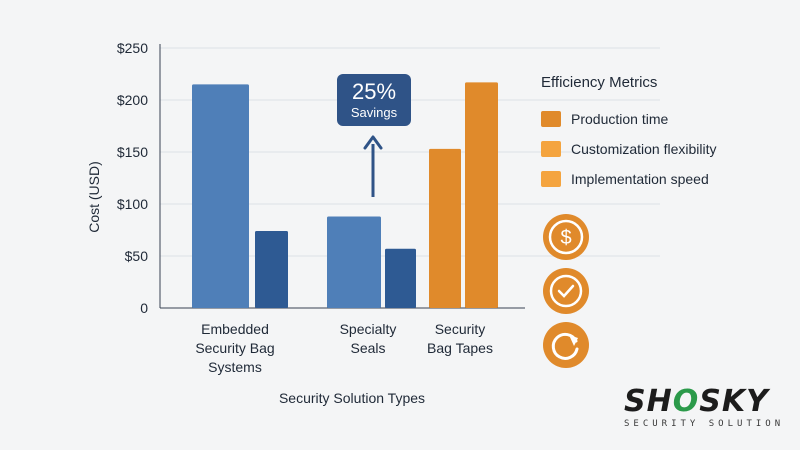  Describe the element at coordinates (373, 142) in the screenshot. I see `savings-arrow-head` at that location.